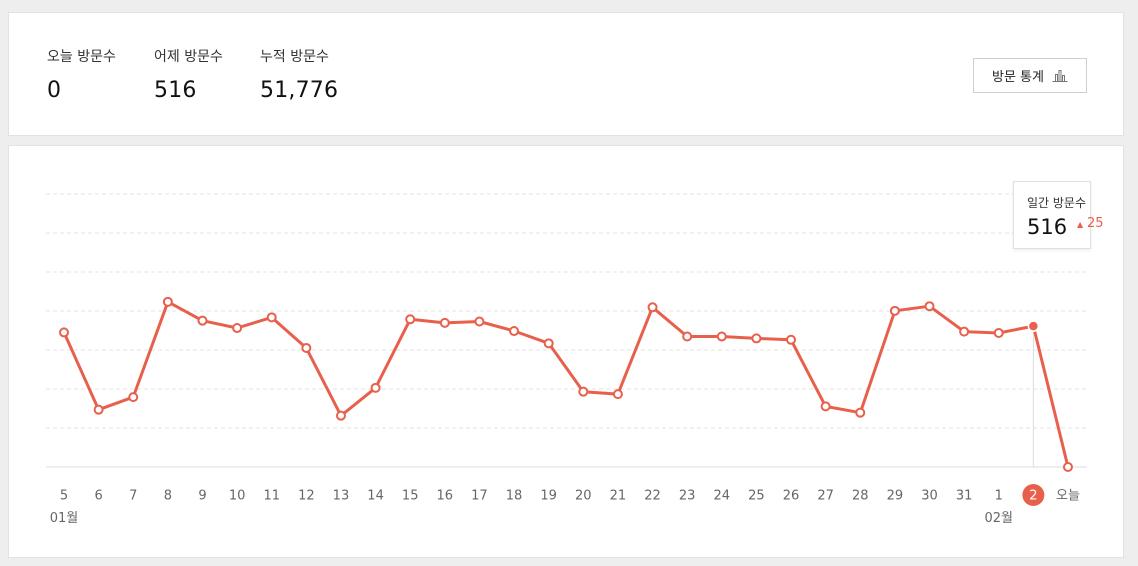 This screenshot has height=566, width=1138. What do you see at coordinates (202, 496) in the screenshot?
I see `x-tick-label: 9` at bounding box center [202, 496].